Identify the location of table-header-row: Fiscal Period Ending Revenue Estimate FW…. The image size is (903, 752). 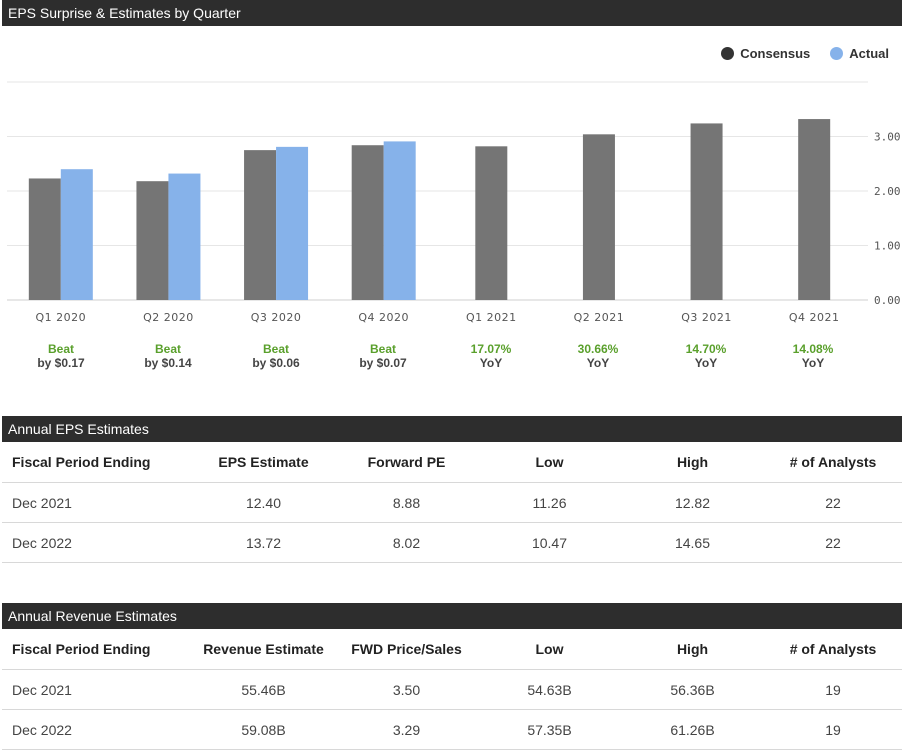
(452, 649).